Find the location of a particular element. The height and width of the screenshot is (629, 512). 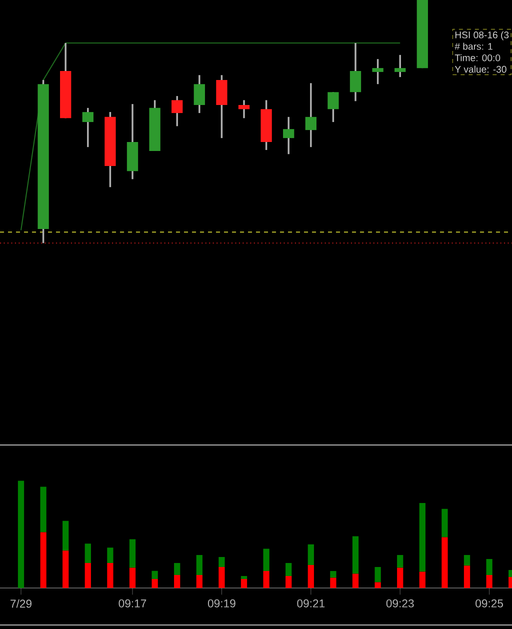

x-tick-label: 09:19 is located at coordinates (222, 603).